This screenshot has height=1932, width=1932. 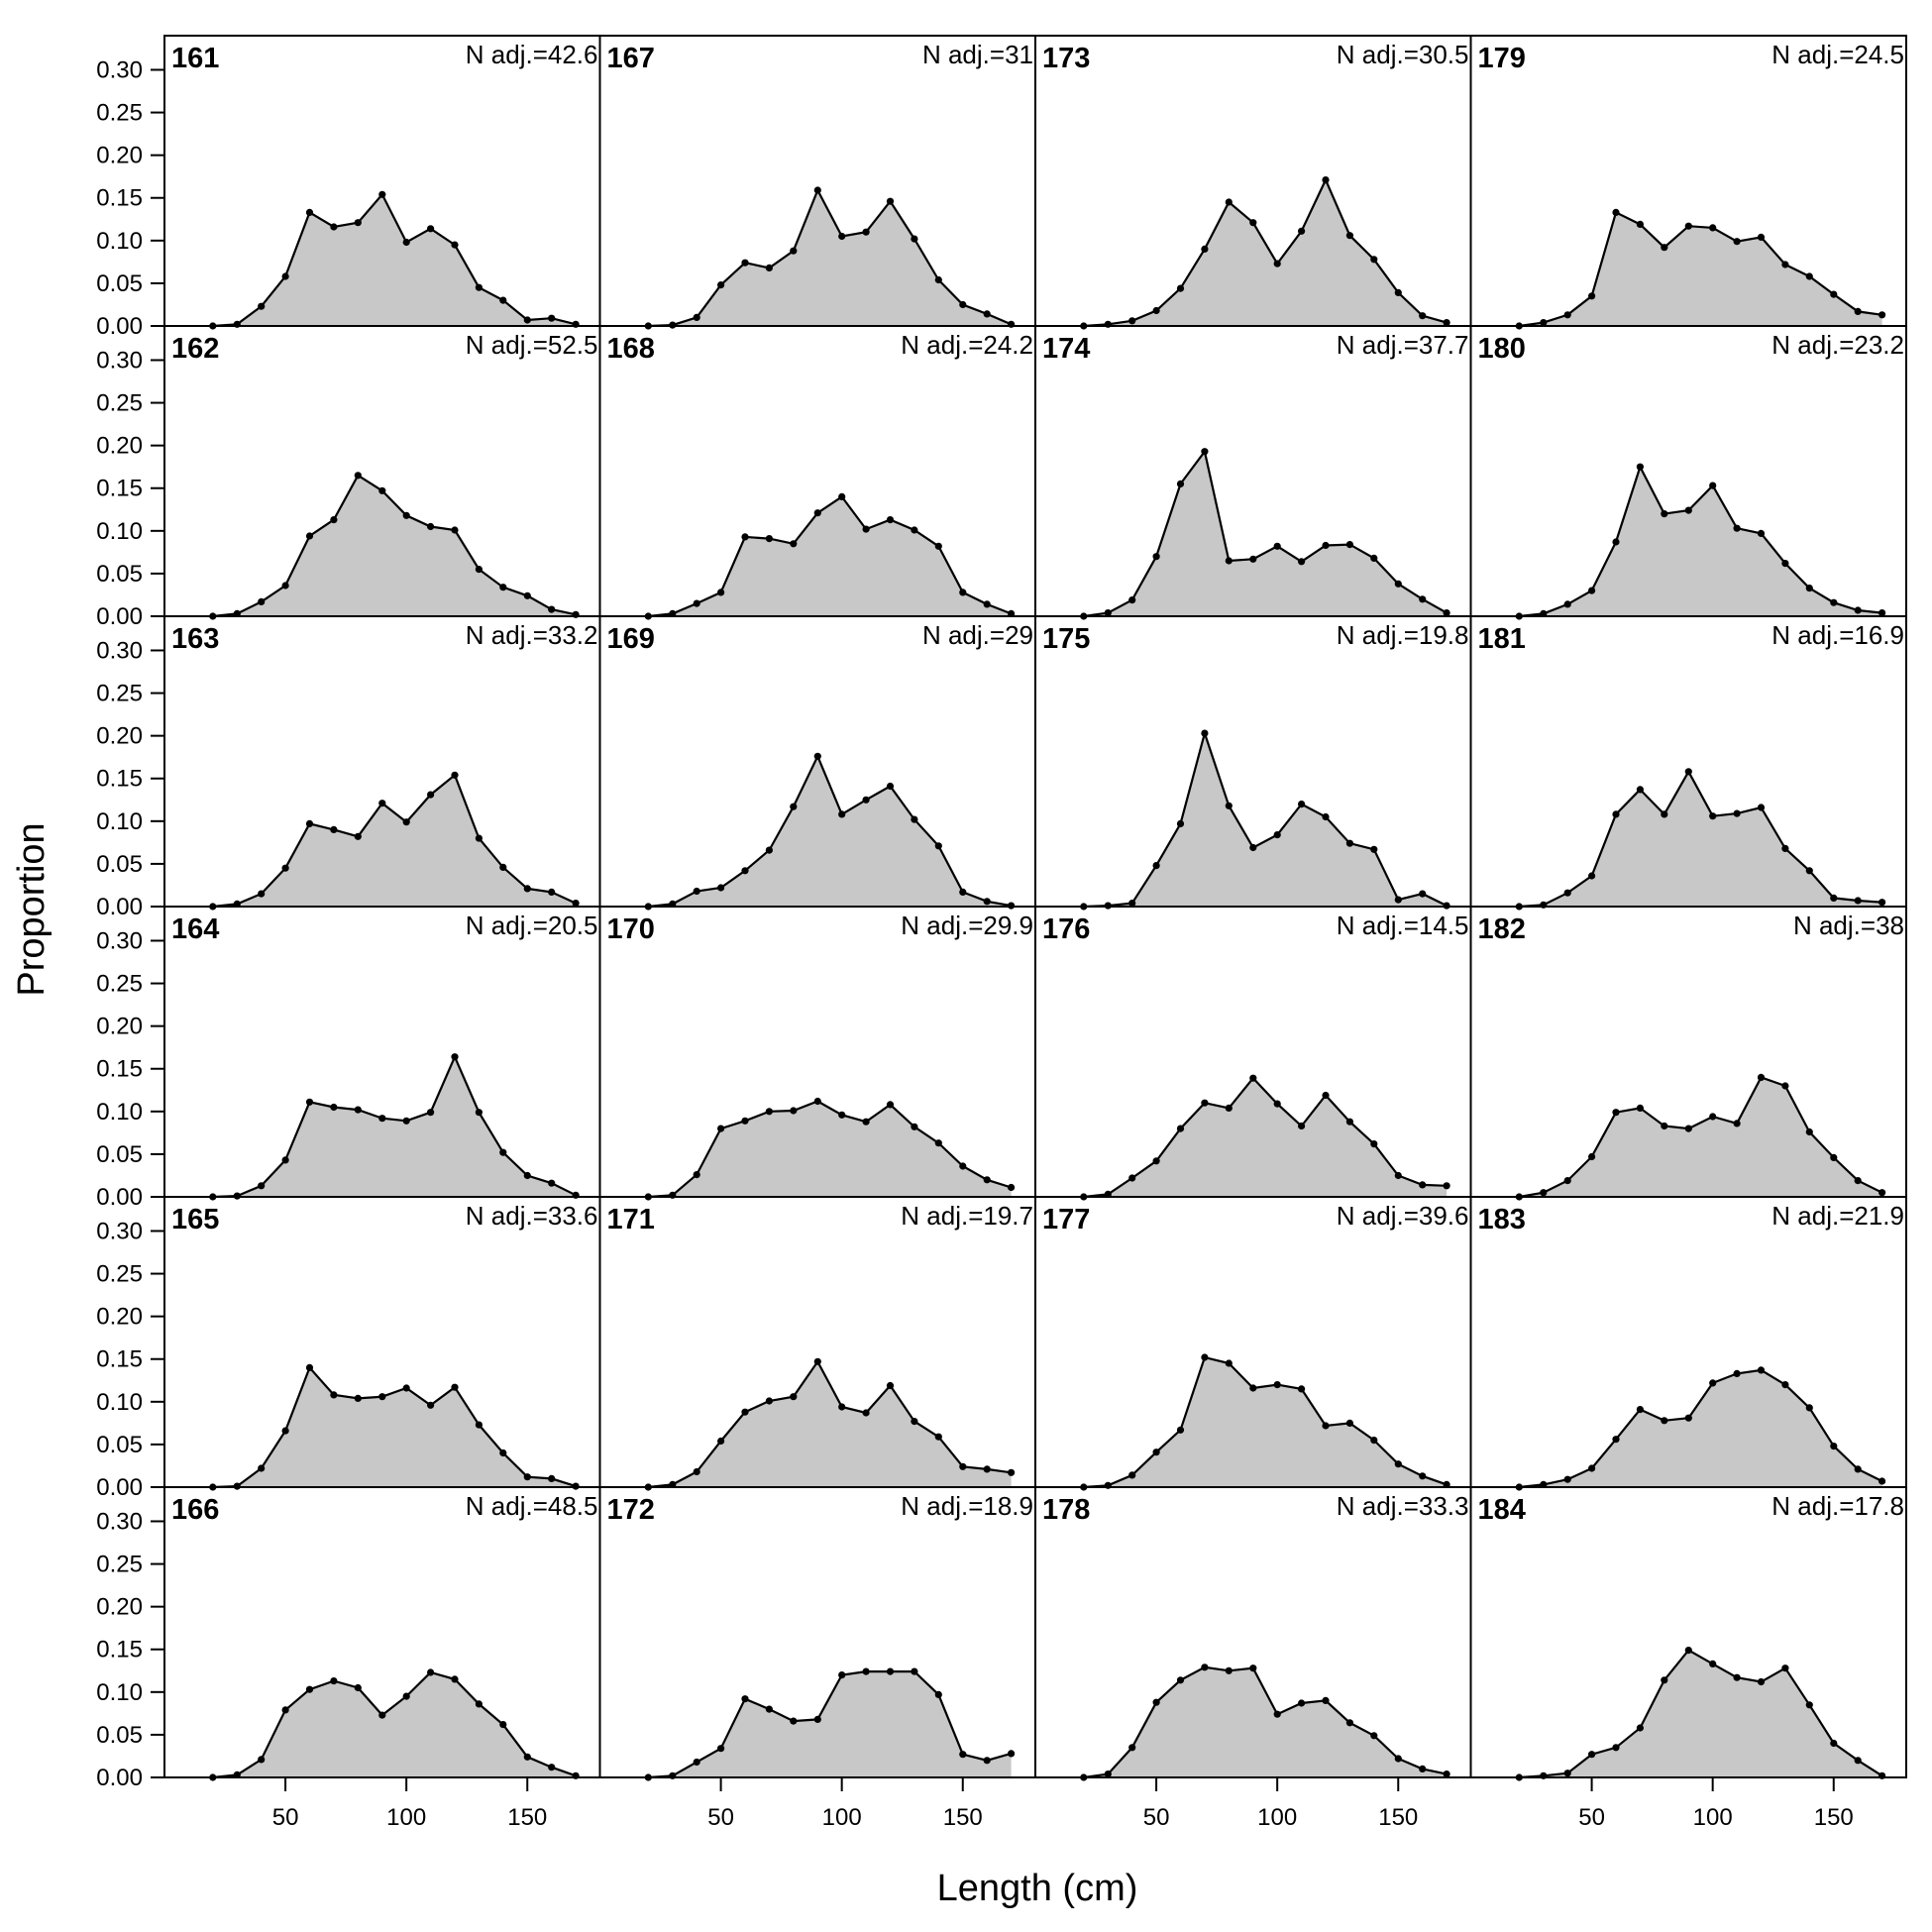 I want to click on n-adj-label-181: N adj.=16.9, so click(x=1837, y=635).